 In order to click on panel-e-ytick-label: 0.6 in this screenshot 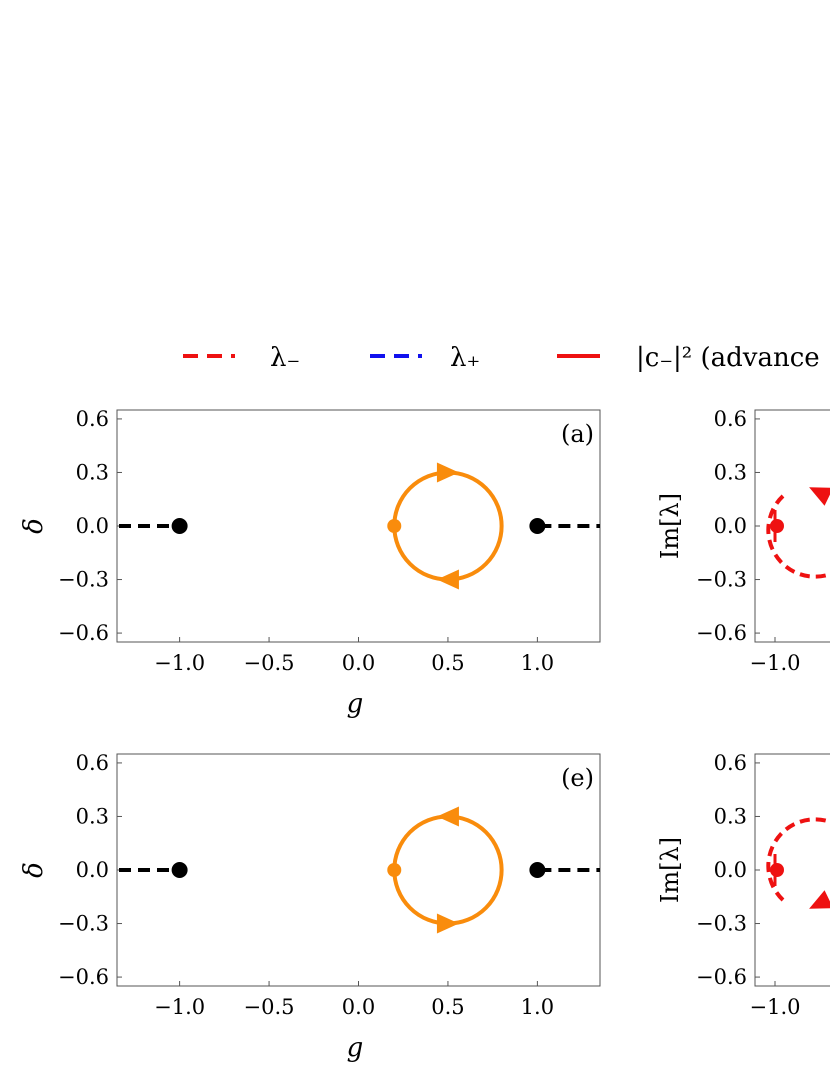, I will do `click(92, 763)`.